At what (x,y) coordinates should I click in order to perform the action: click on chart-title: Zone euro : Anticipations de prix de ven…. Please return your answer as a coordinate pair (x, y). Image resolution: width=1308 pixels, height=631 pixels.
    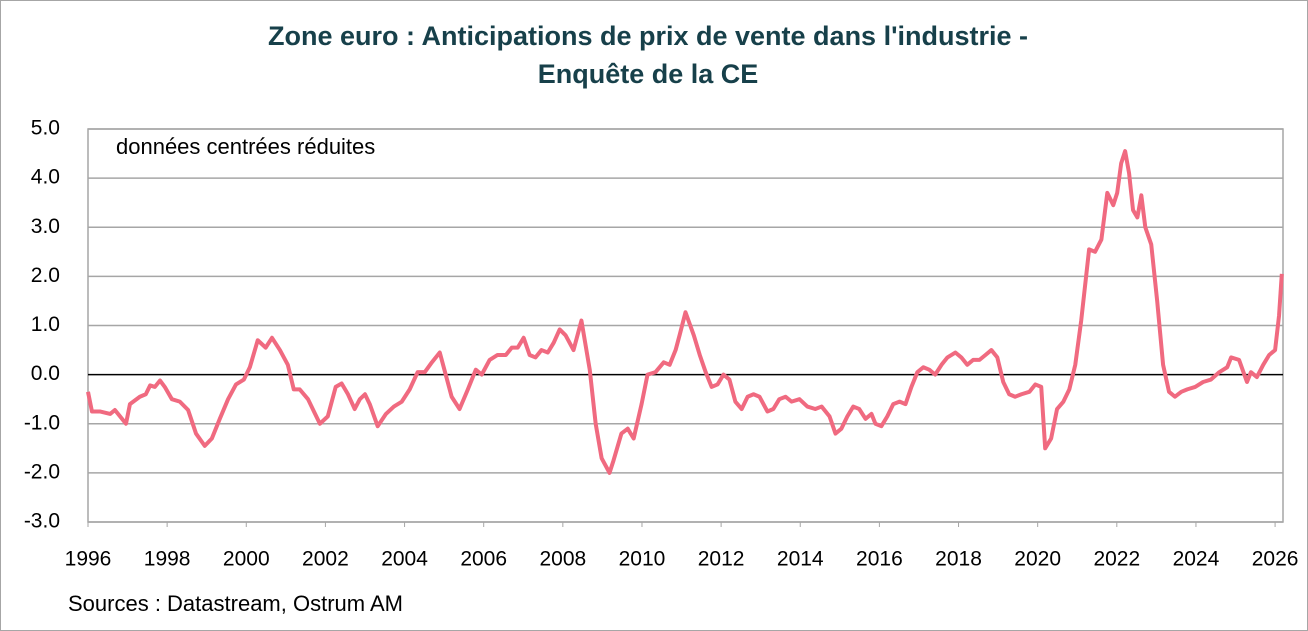
    Looking at the image, I should click on (648, 36).